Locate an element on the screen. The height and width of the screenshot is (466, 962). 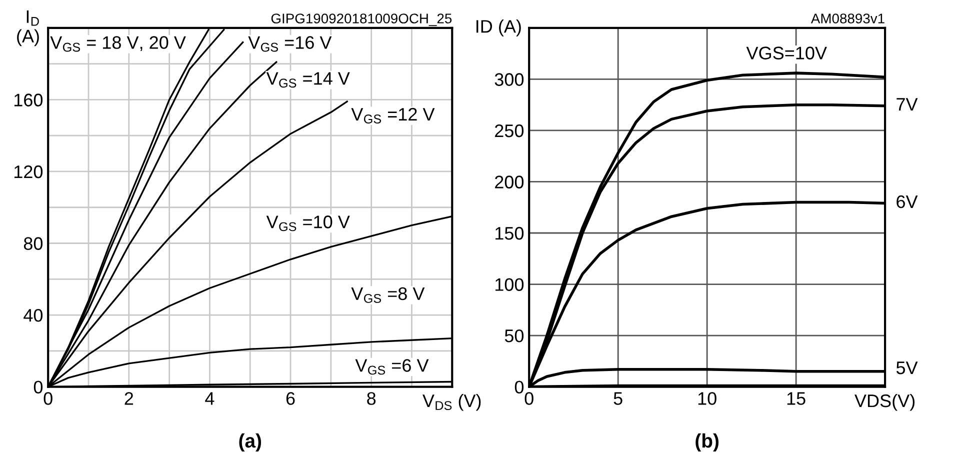
text: V$_{GS}$ =8 V is located at coordinates (388, 295).